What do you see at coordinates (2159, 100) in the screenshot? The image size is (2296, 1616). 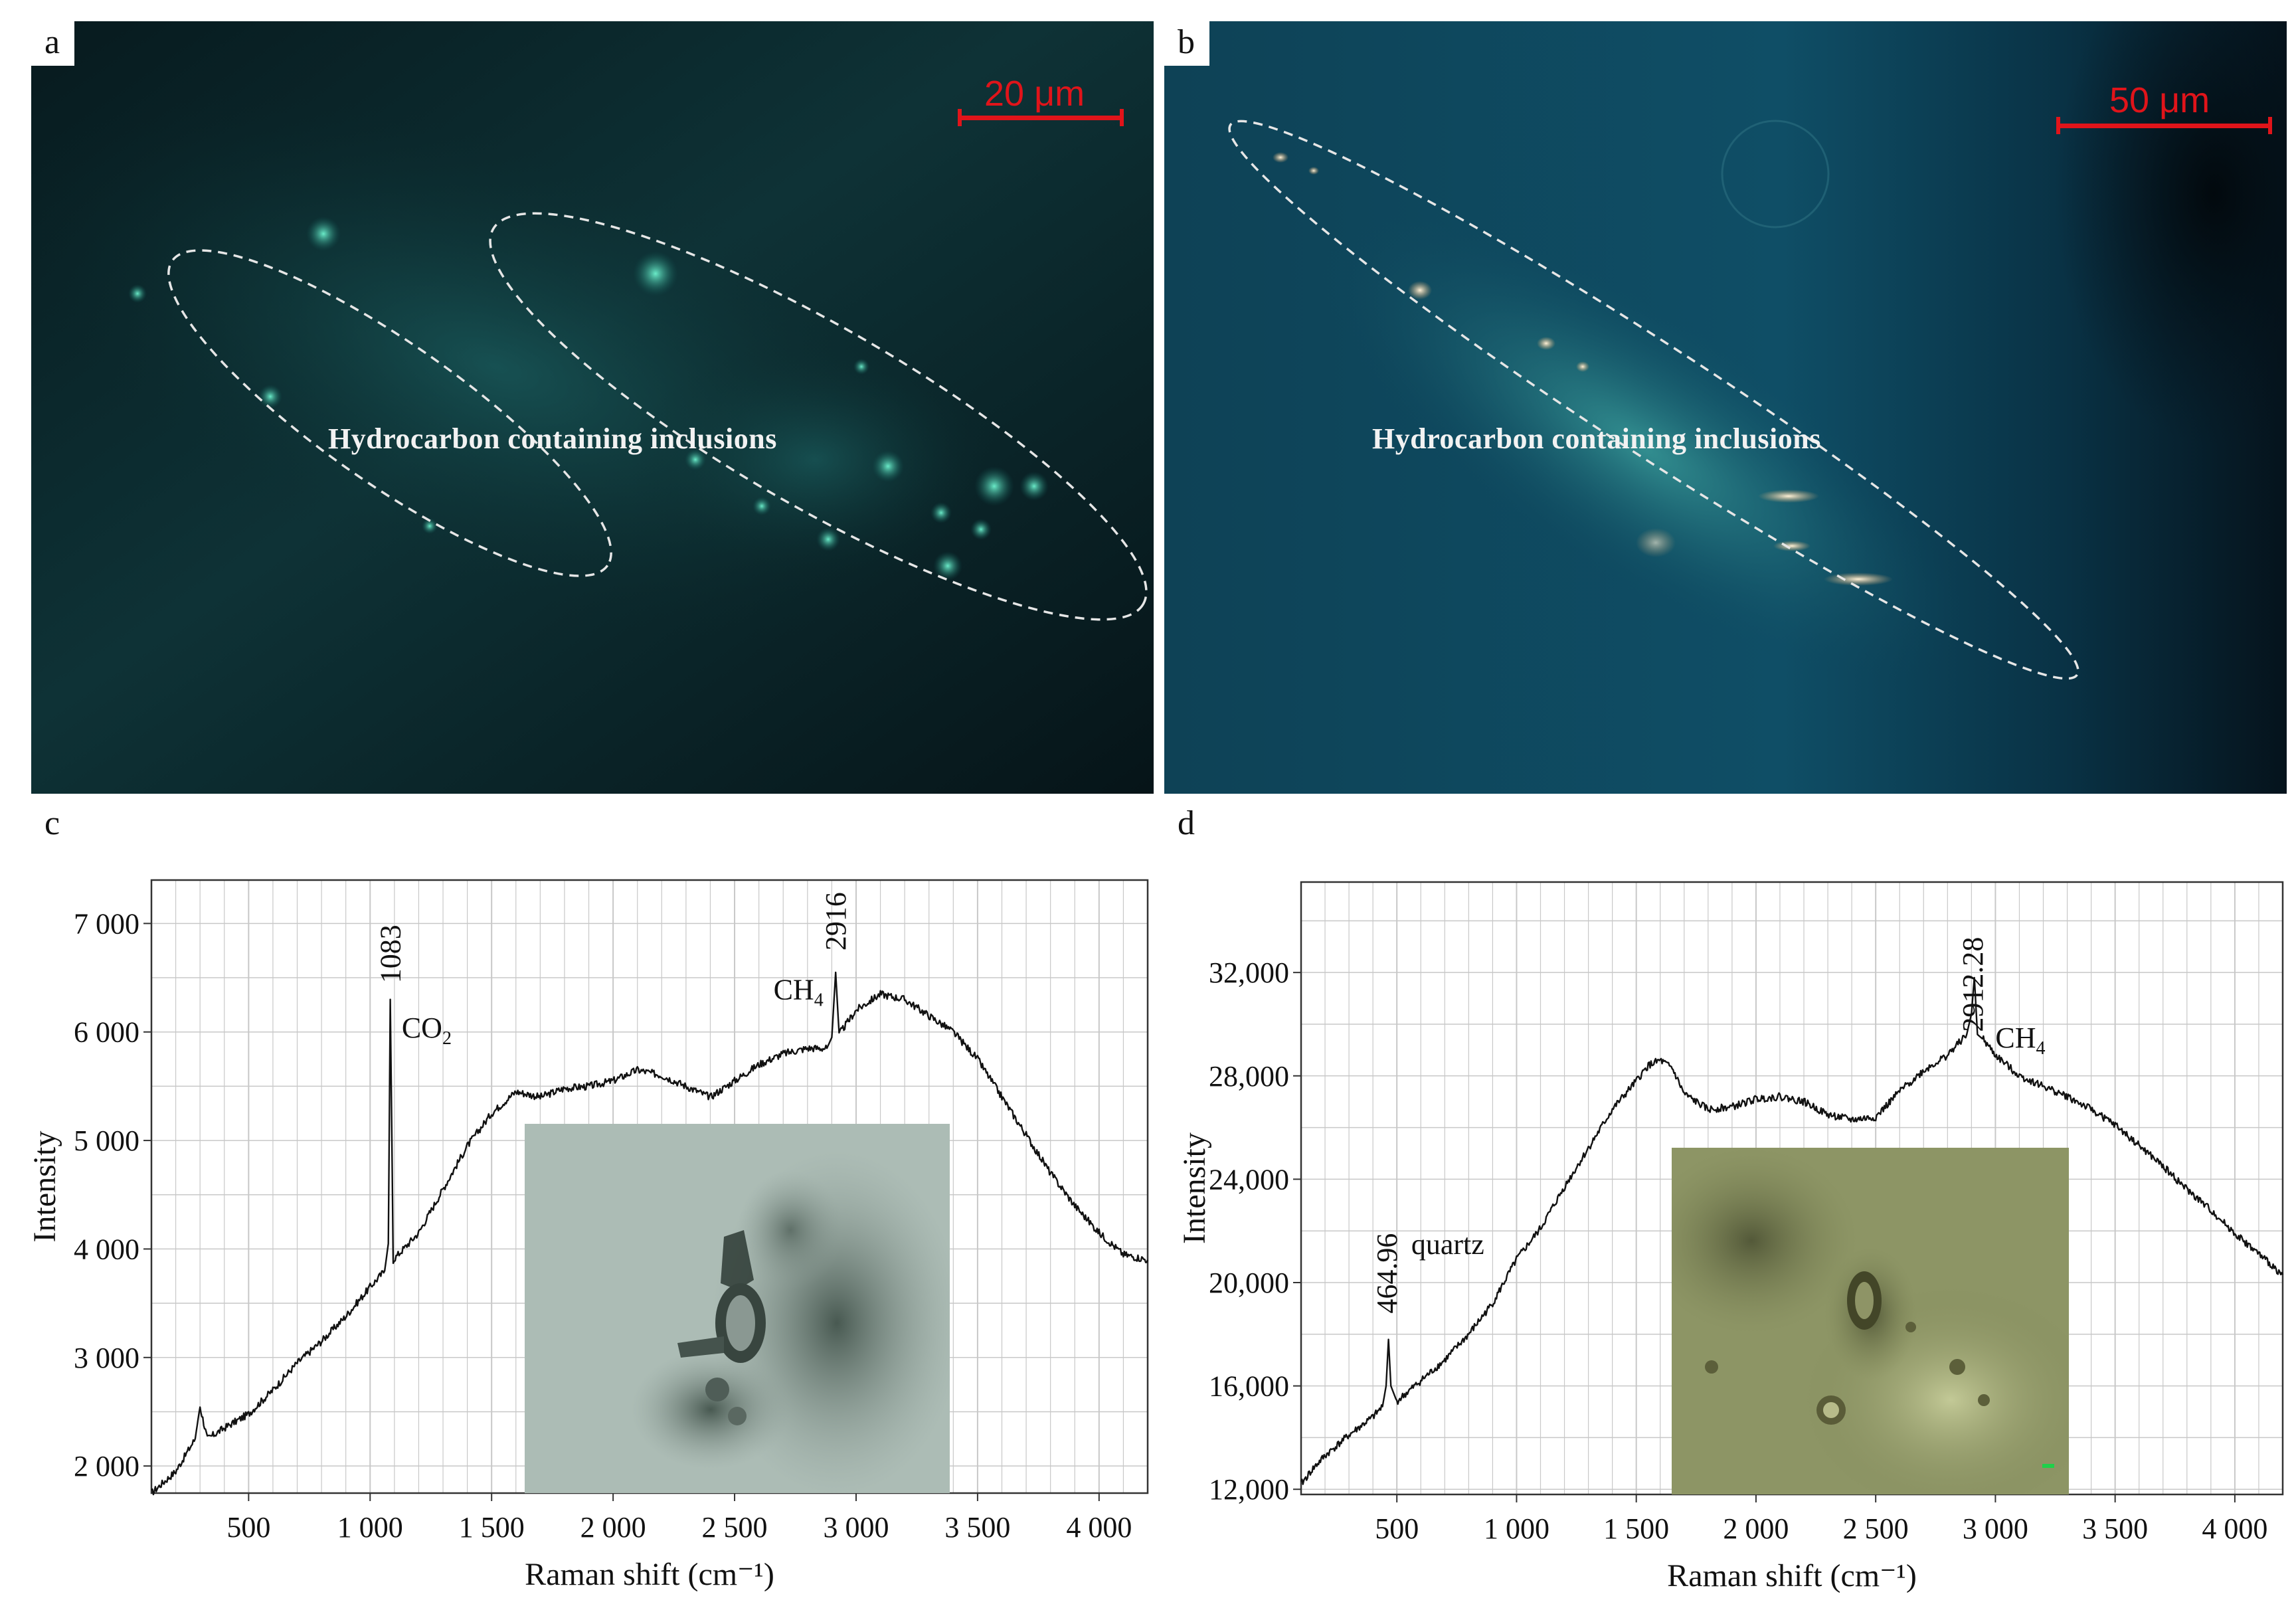 I see `scale-bar-b-text: 50 μm` at bounding box center [2159, 100].